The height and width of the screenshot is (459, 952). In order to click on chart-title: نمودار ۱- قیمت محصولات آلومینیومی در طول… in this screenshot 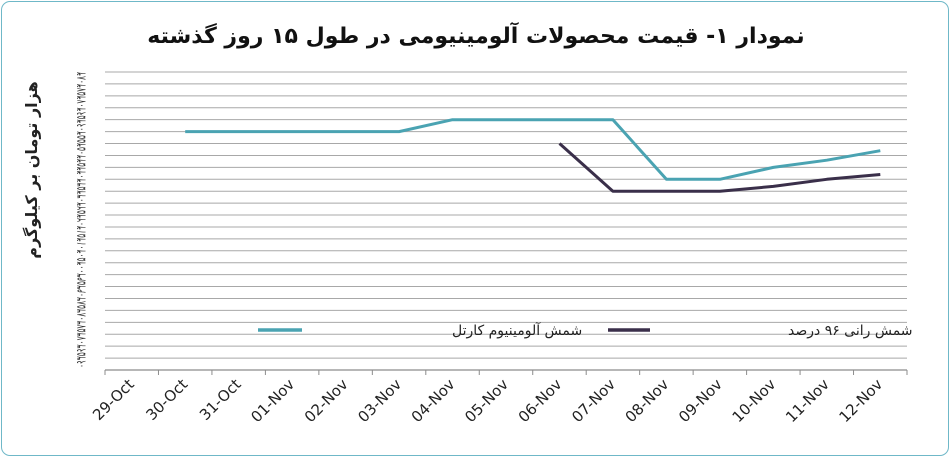, I will do `click(476, 36)`.